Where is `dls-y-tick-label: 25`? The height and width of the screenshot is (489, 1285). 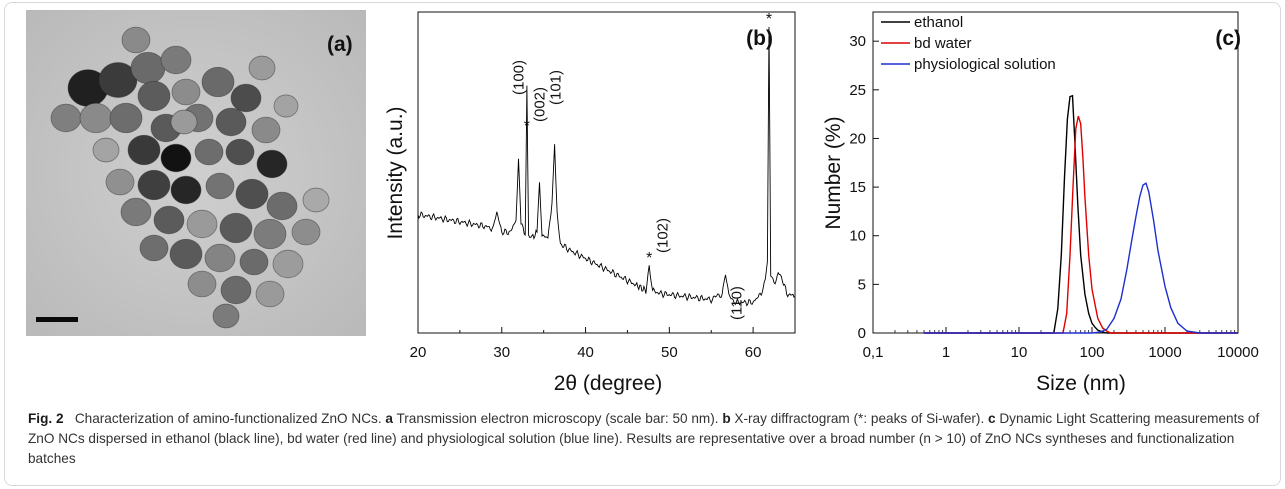 dls-y-tick-label: 25 is located at coordinates (857, 90).